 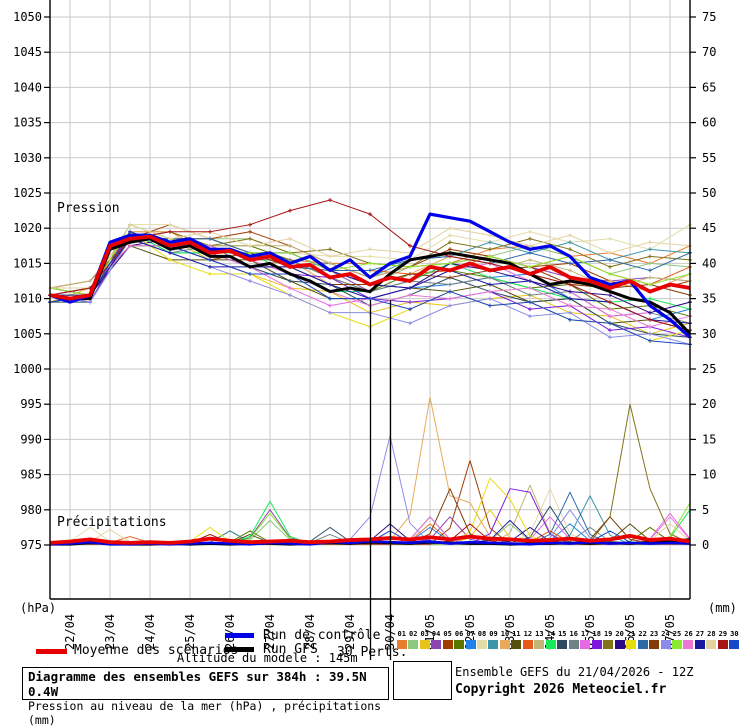 What do you see at coordinates (705, 510) in the screenshot?
I see `svg-text: 5` at bounding box center [705, 510].